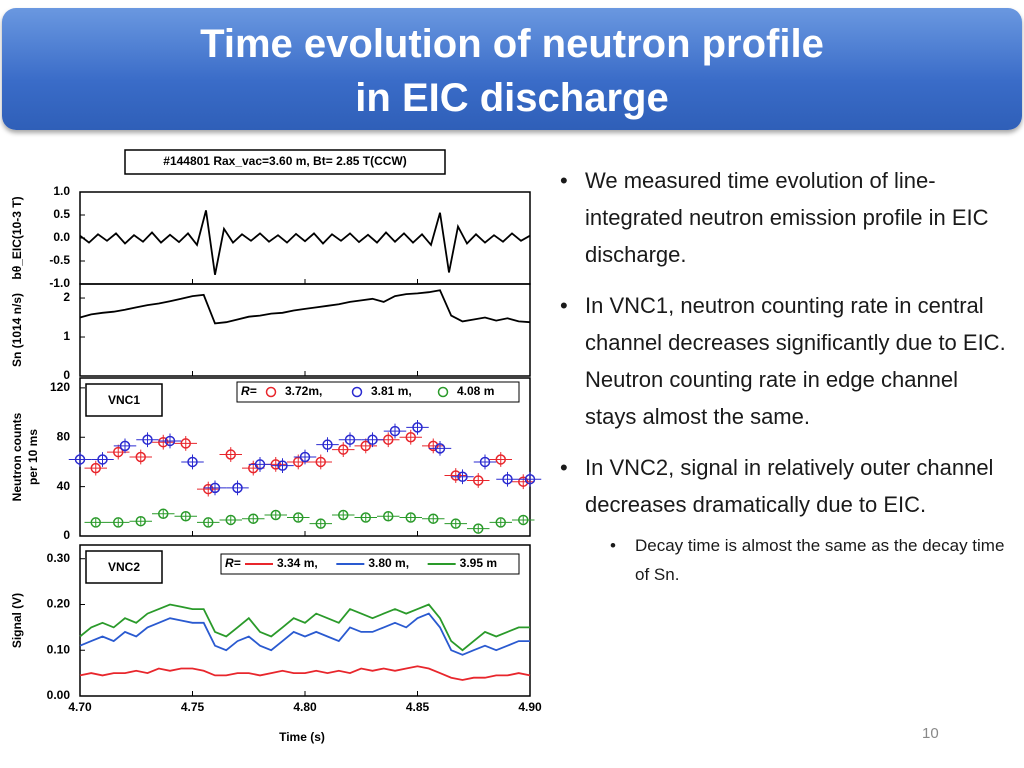  Describe the element at coordinates (305, 707) in the screenshot. I see `x-tick-label: 4.80` at that location.